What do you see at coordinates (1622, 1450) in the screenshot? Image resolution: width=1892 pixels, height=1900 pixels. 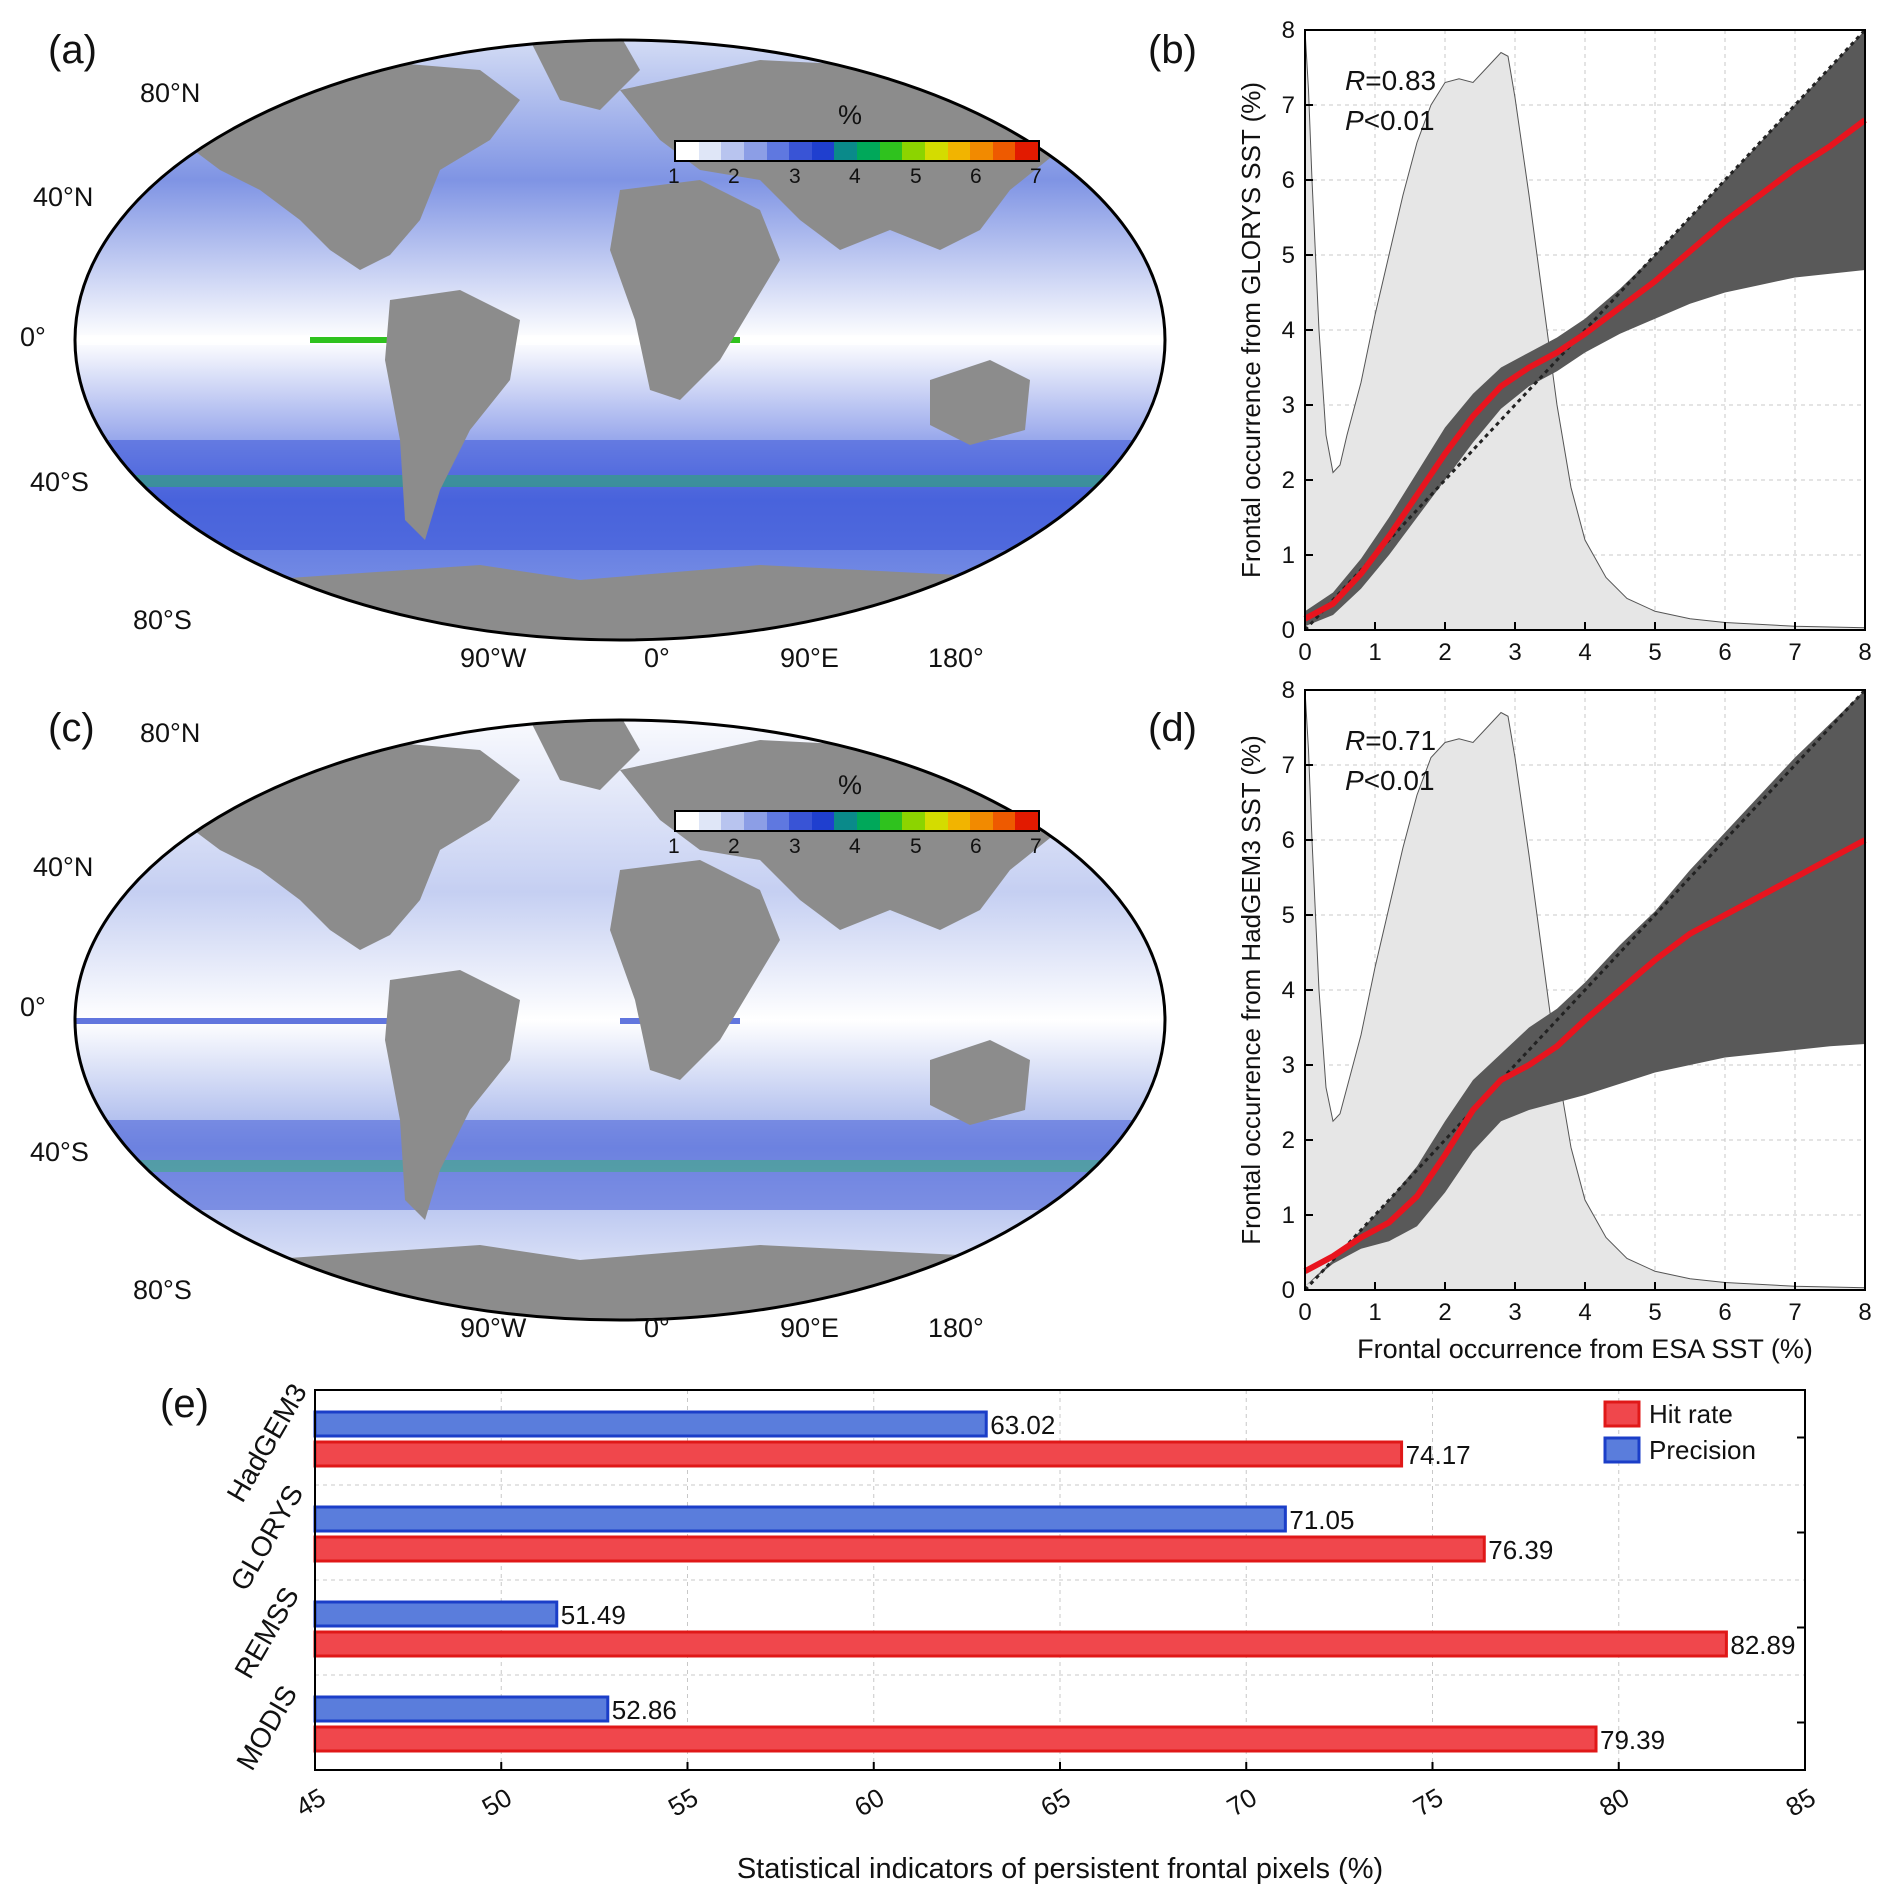 I see `legend-swatch` at bounding box center [1622, 1450].